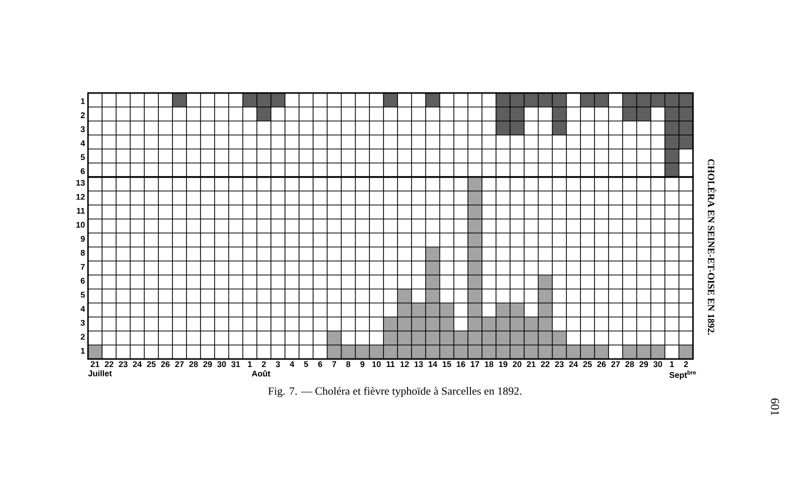 This screenshot has width=800, height=491. What do you see at coordinates (712, 247) in the screenshot?
I see `text: CHOLÉRA EN SEINE-ET-OISE EN 1892.` at bounding box center [712, 247].